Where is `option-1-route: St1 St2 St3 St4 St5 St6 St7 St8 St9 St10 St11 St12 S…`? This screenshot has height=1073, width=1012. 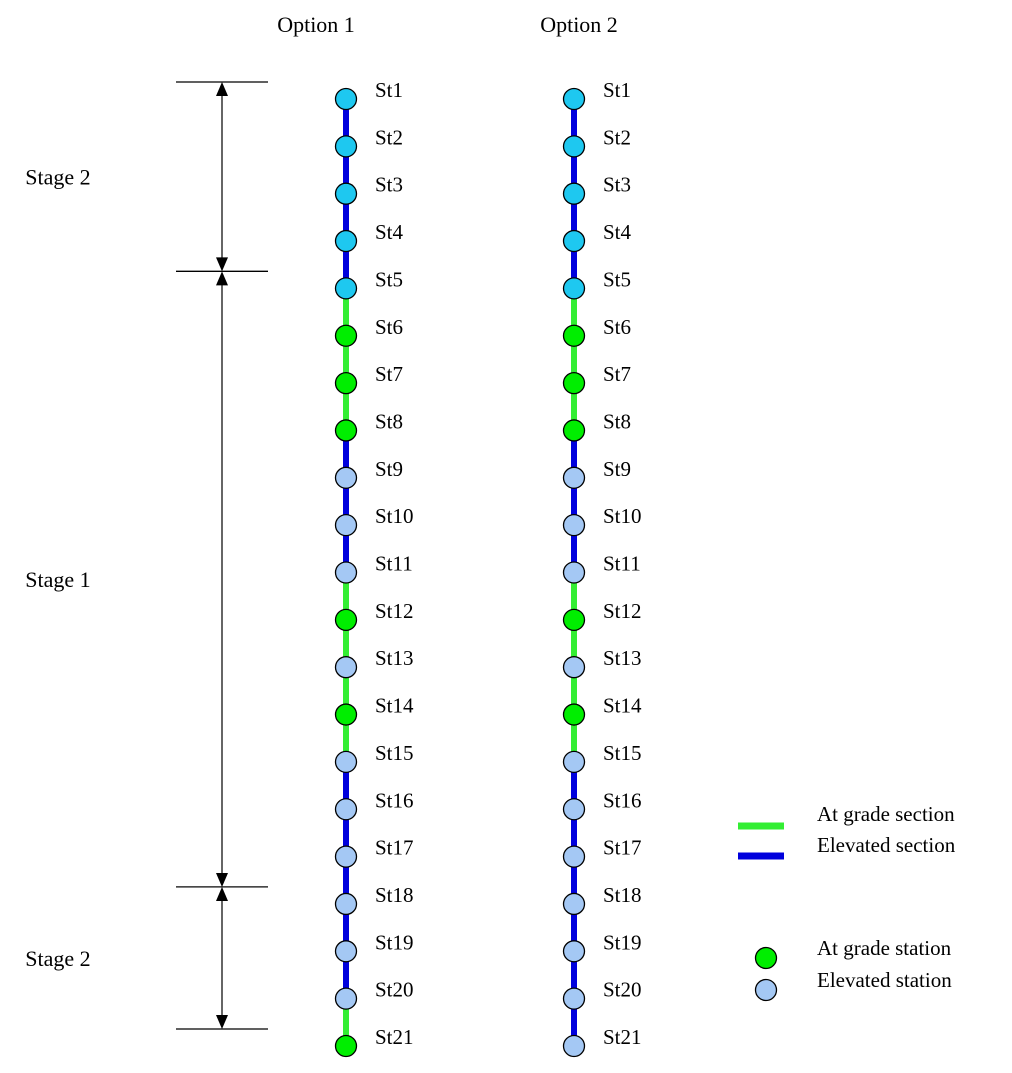
option-1-route: St1 St2 St3 St4 St5 St6 St7 St8 St9 St10 St11 St12 S… is located at coordinates (374, 568).